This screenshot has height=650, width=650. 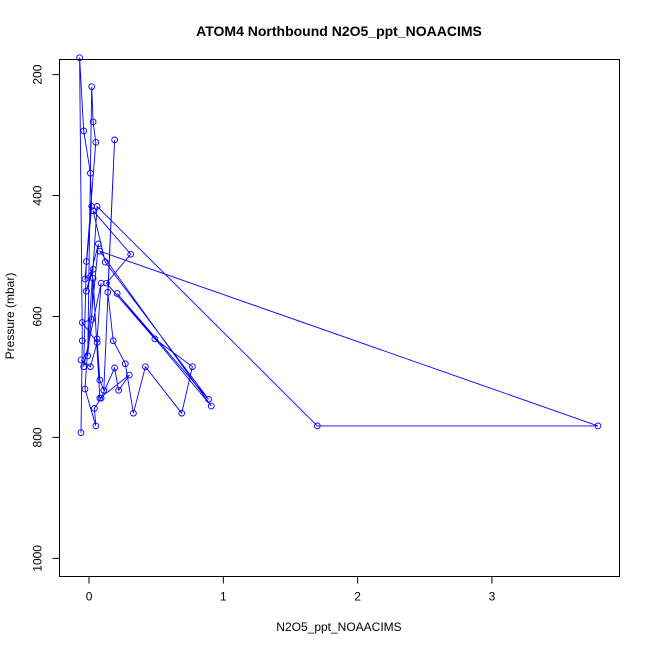 What do you see at coordinates (291, 590) in the screenshot?
I see `x-axis: 0 1 2 3` at bounding box center [291, 590].